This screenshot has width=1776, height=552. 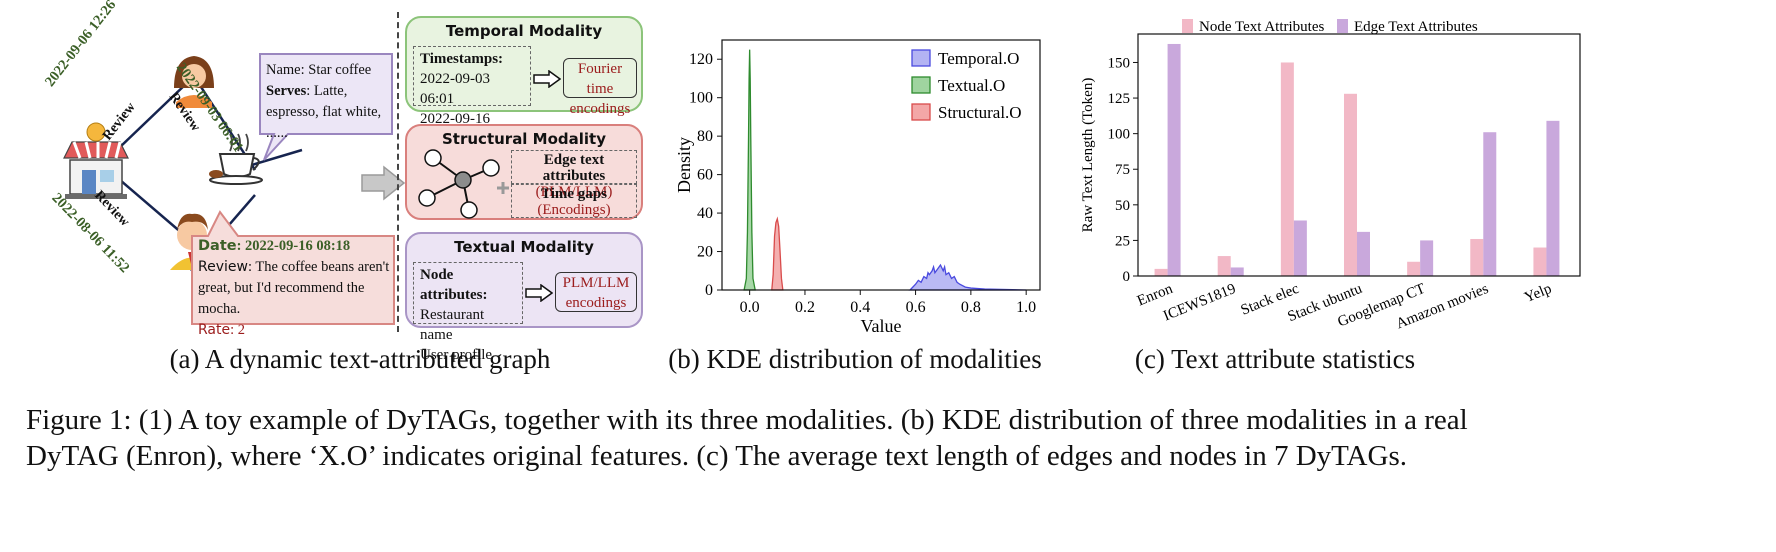 What do you see at coordinates (183, 163) in the screenshot?
I see `graph-edges-svg` at bounding box center [183, 163].